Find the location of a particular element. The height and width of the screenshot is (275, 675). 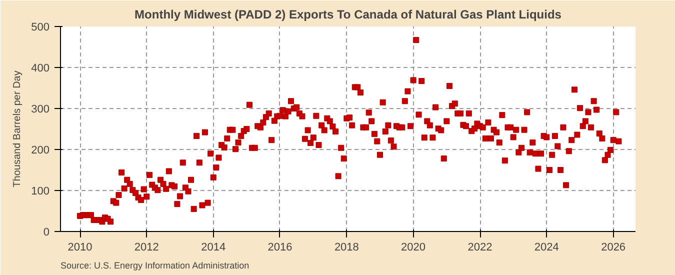

y-tick-label: 200 is located at coordinates (40, 150).